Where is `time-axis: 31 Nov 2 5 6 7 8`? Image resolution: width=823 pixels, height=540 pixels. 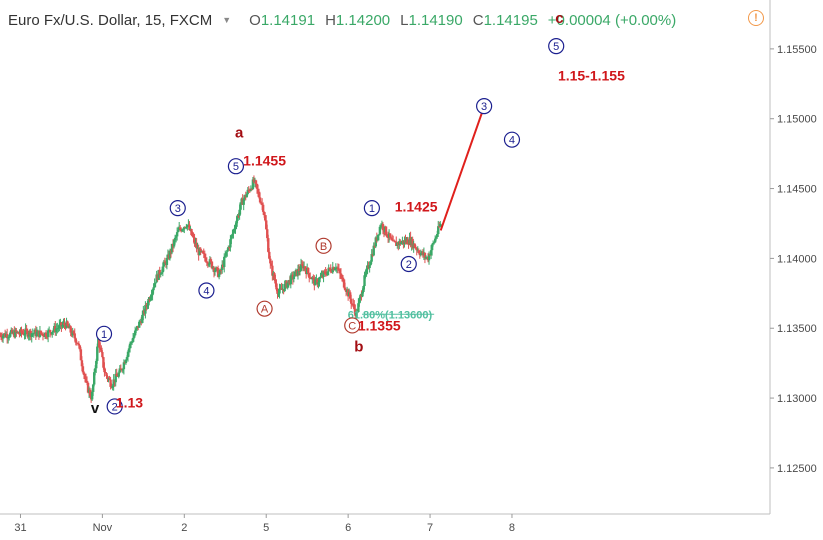
time-axis: 31 Nov 2 5 6 7 8 is located at coordinates (264, 524).